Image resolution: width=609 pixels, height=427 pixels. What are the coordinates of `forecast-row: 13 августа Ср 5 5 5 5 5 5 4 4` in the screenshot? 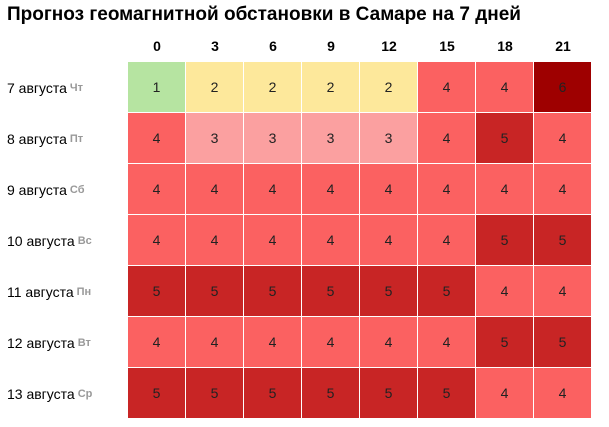 It's located at (296, 393).